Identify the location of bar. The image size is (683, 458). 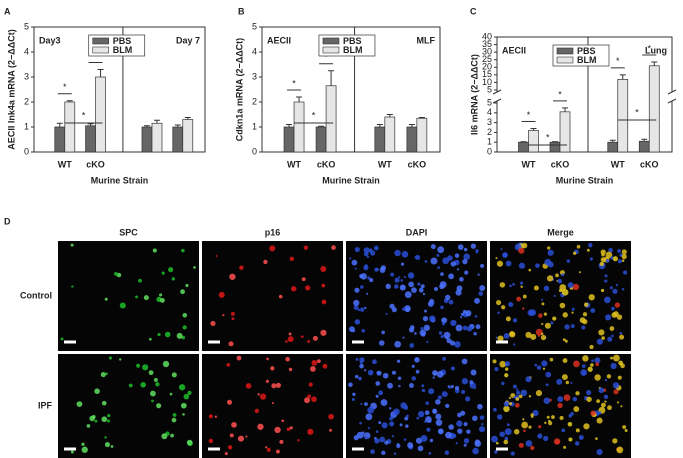
(60, 139).